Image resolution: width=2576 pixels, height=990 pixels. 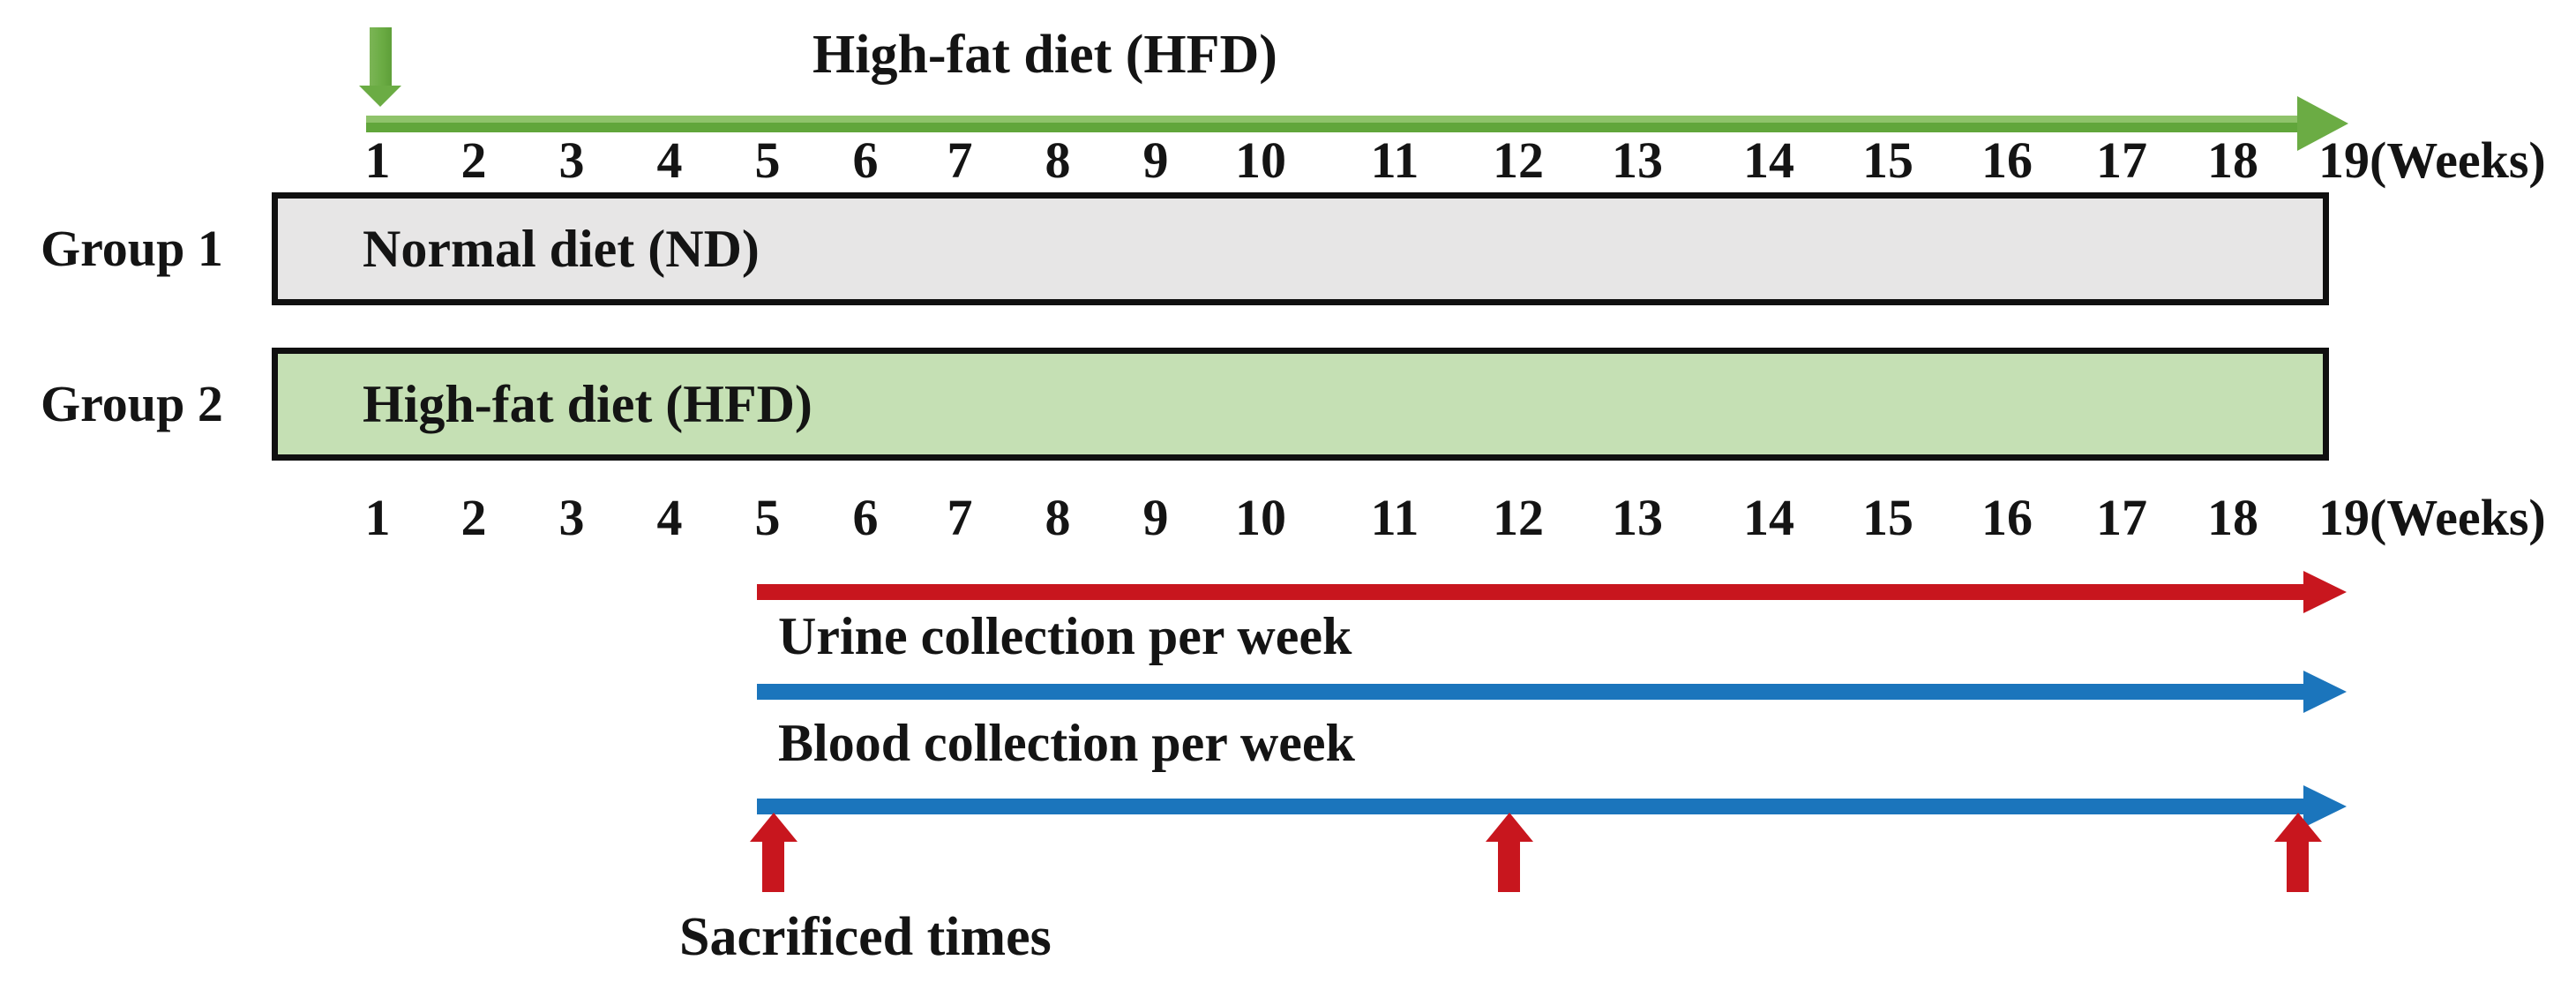 What do you see at coordinates (1067, 743) in the screenshot?
I see `blood-collection-label: Blood collection per week` at bounding box center [1067, 743].